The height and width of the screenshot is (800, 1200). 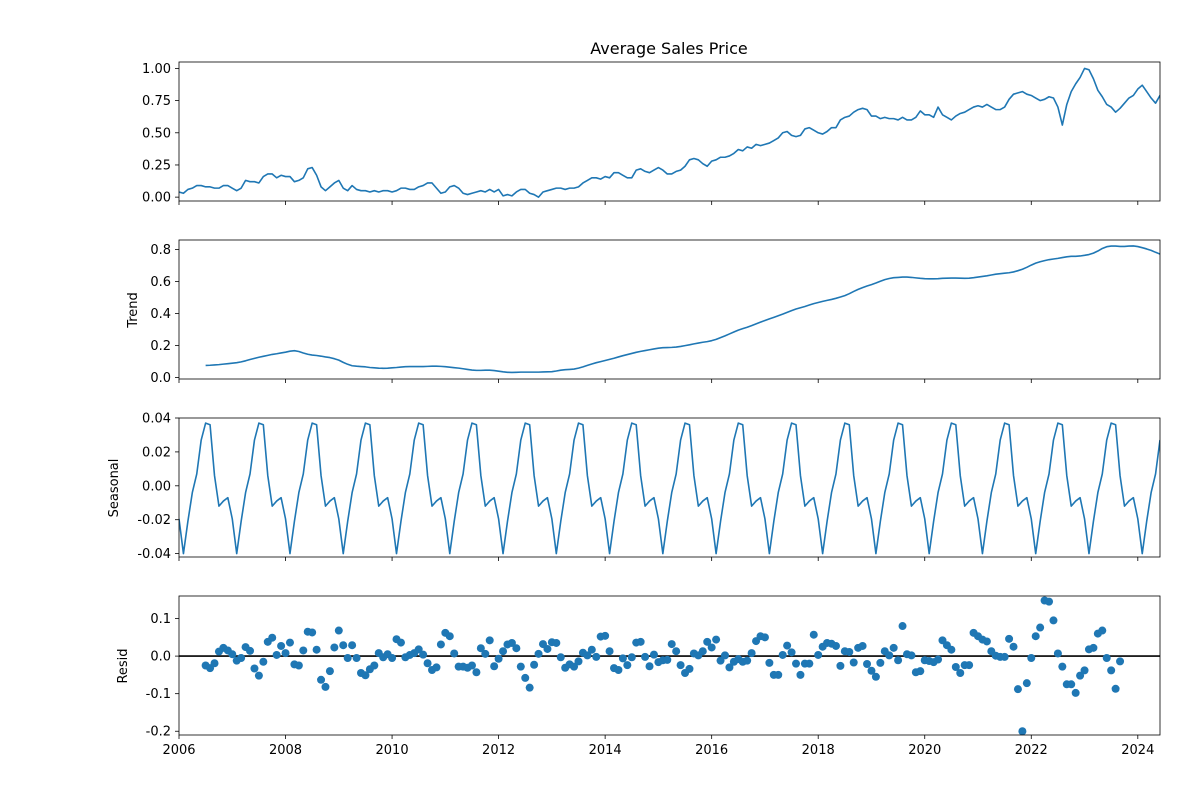 I want to click on observed-ytick-label: 0.50, so click(x=156, y=133).